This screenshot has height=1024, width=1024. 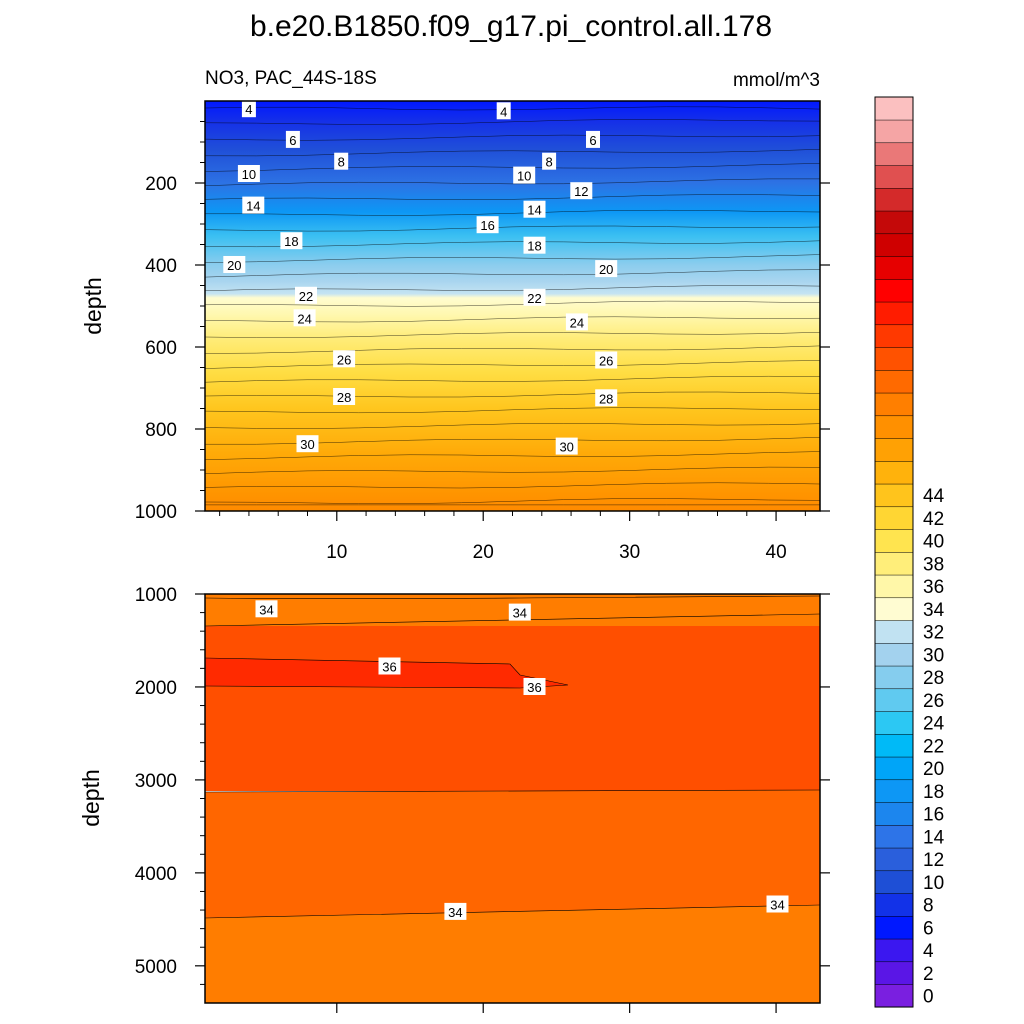 I want to click on colorbar-tick-label: 34, so click(x=934, y=610).